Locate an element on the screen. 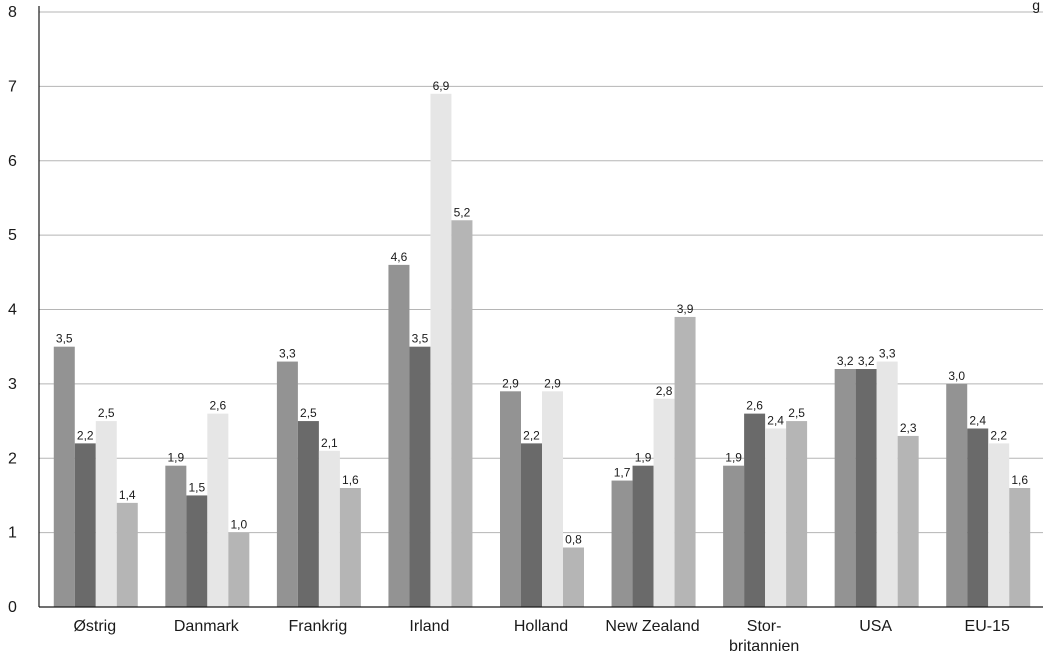 The image size is (1048, 655). x-category-label: Danmark is located at coordinates (207, 626).